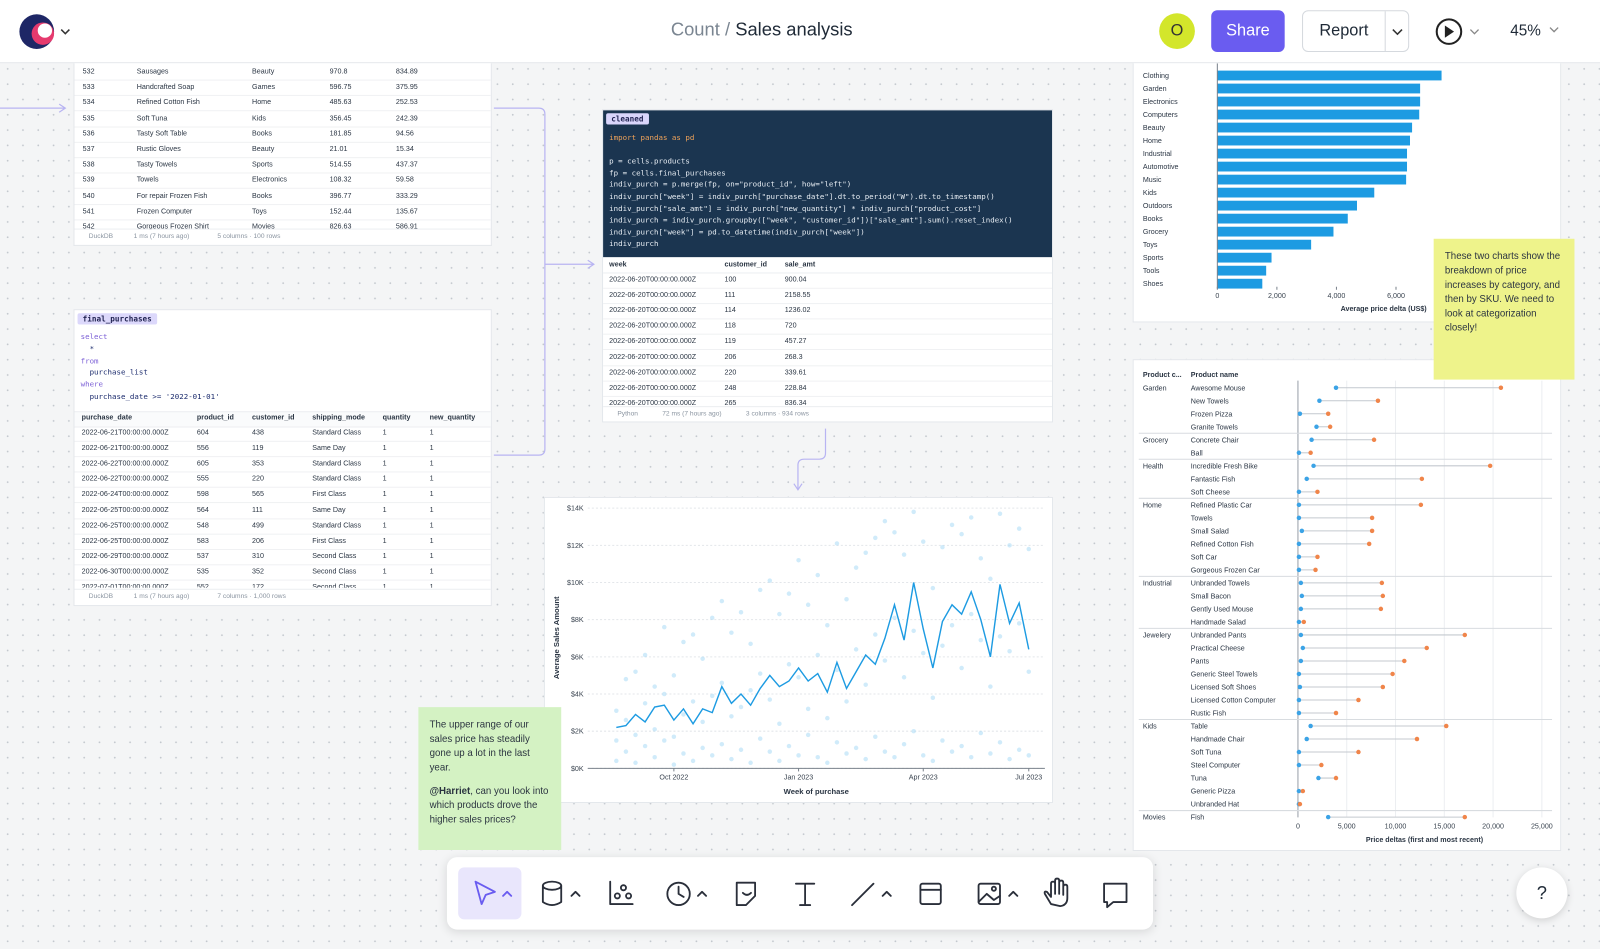 The height and width of the screenshot is (949, 1600). What do you see at coordinates (871, 894) in the screenshot?
I see `line-tool` at bounding box center [871, 894].